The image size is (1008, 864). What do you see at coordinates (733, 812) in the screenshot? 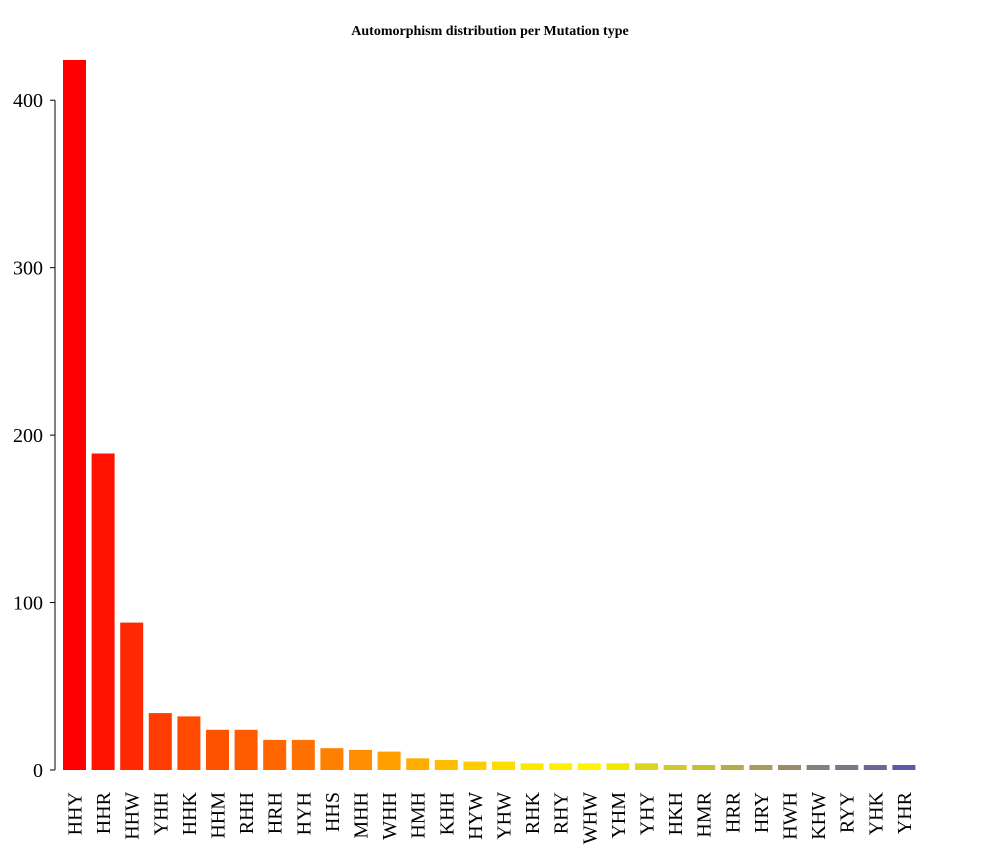
I see `x-tick-label: HRR` at bounding box center [733, 812].